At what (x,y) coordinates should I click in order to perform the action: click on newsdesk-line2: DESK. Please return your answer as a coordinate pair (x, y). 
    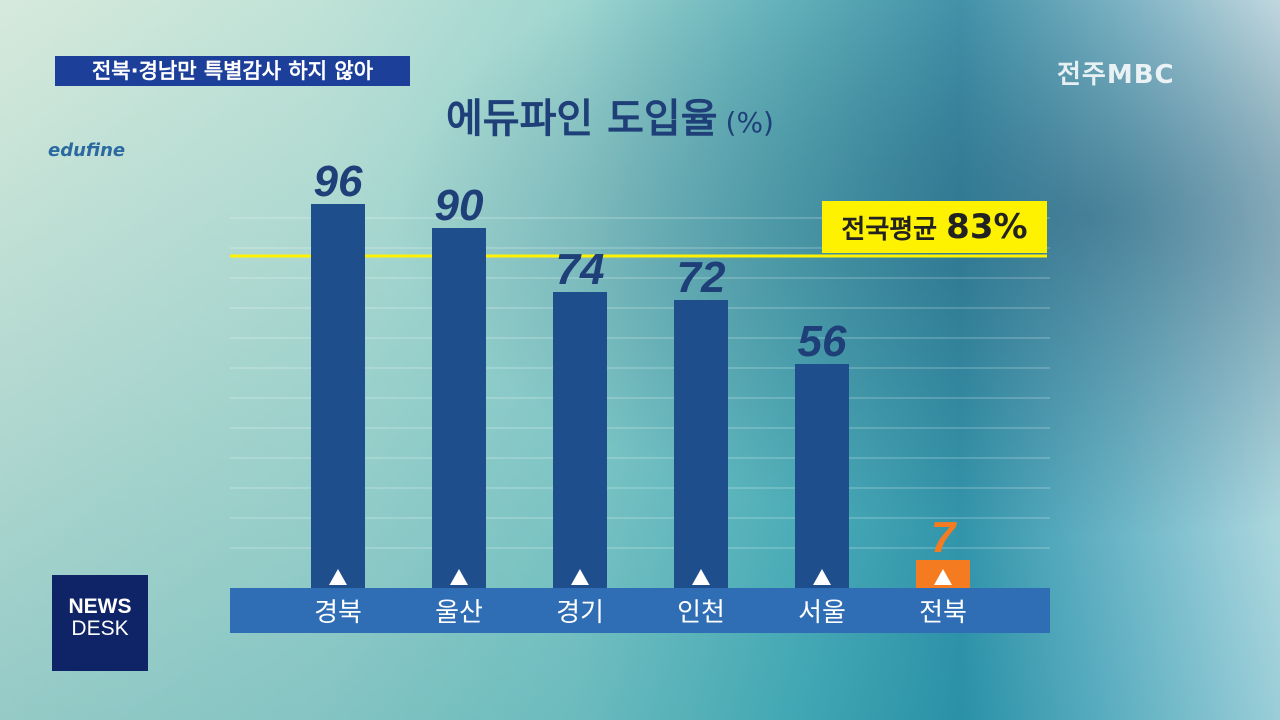
    Looking at the image, I should click on (100, 628).